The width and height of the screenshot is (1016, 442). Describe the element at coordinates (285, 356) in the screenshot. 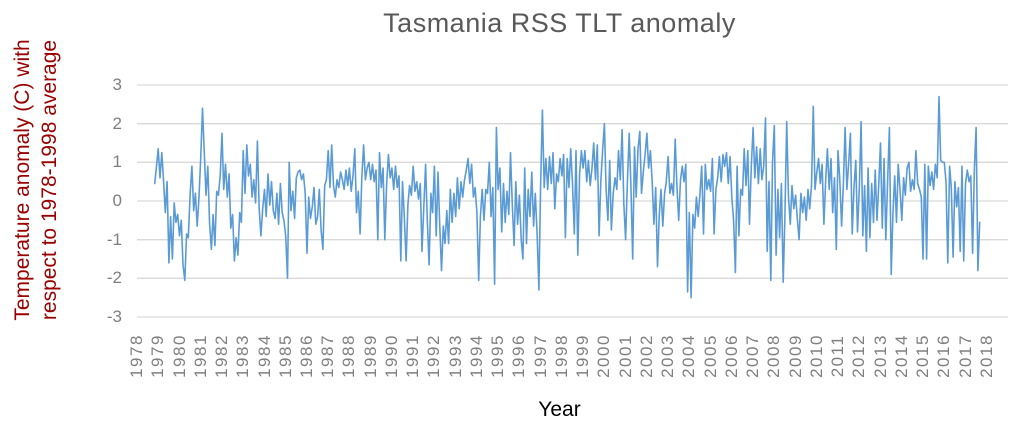

I see `x-tick-label: 1985` at that location.